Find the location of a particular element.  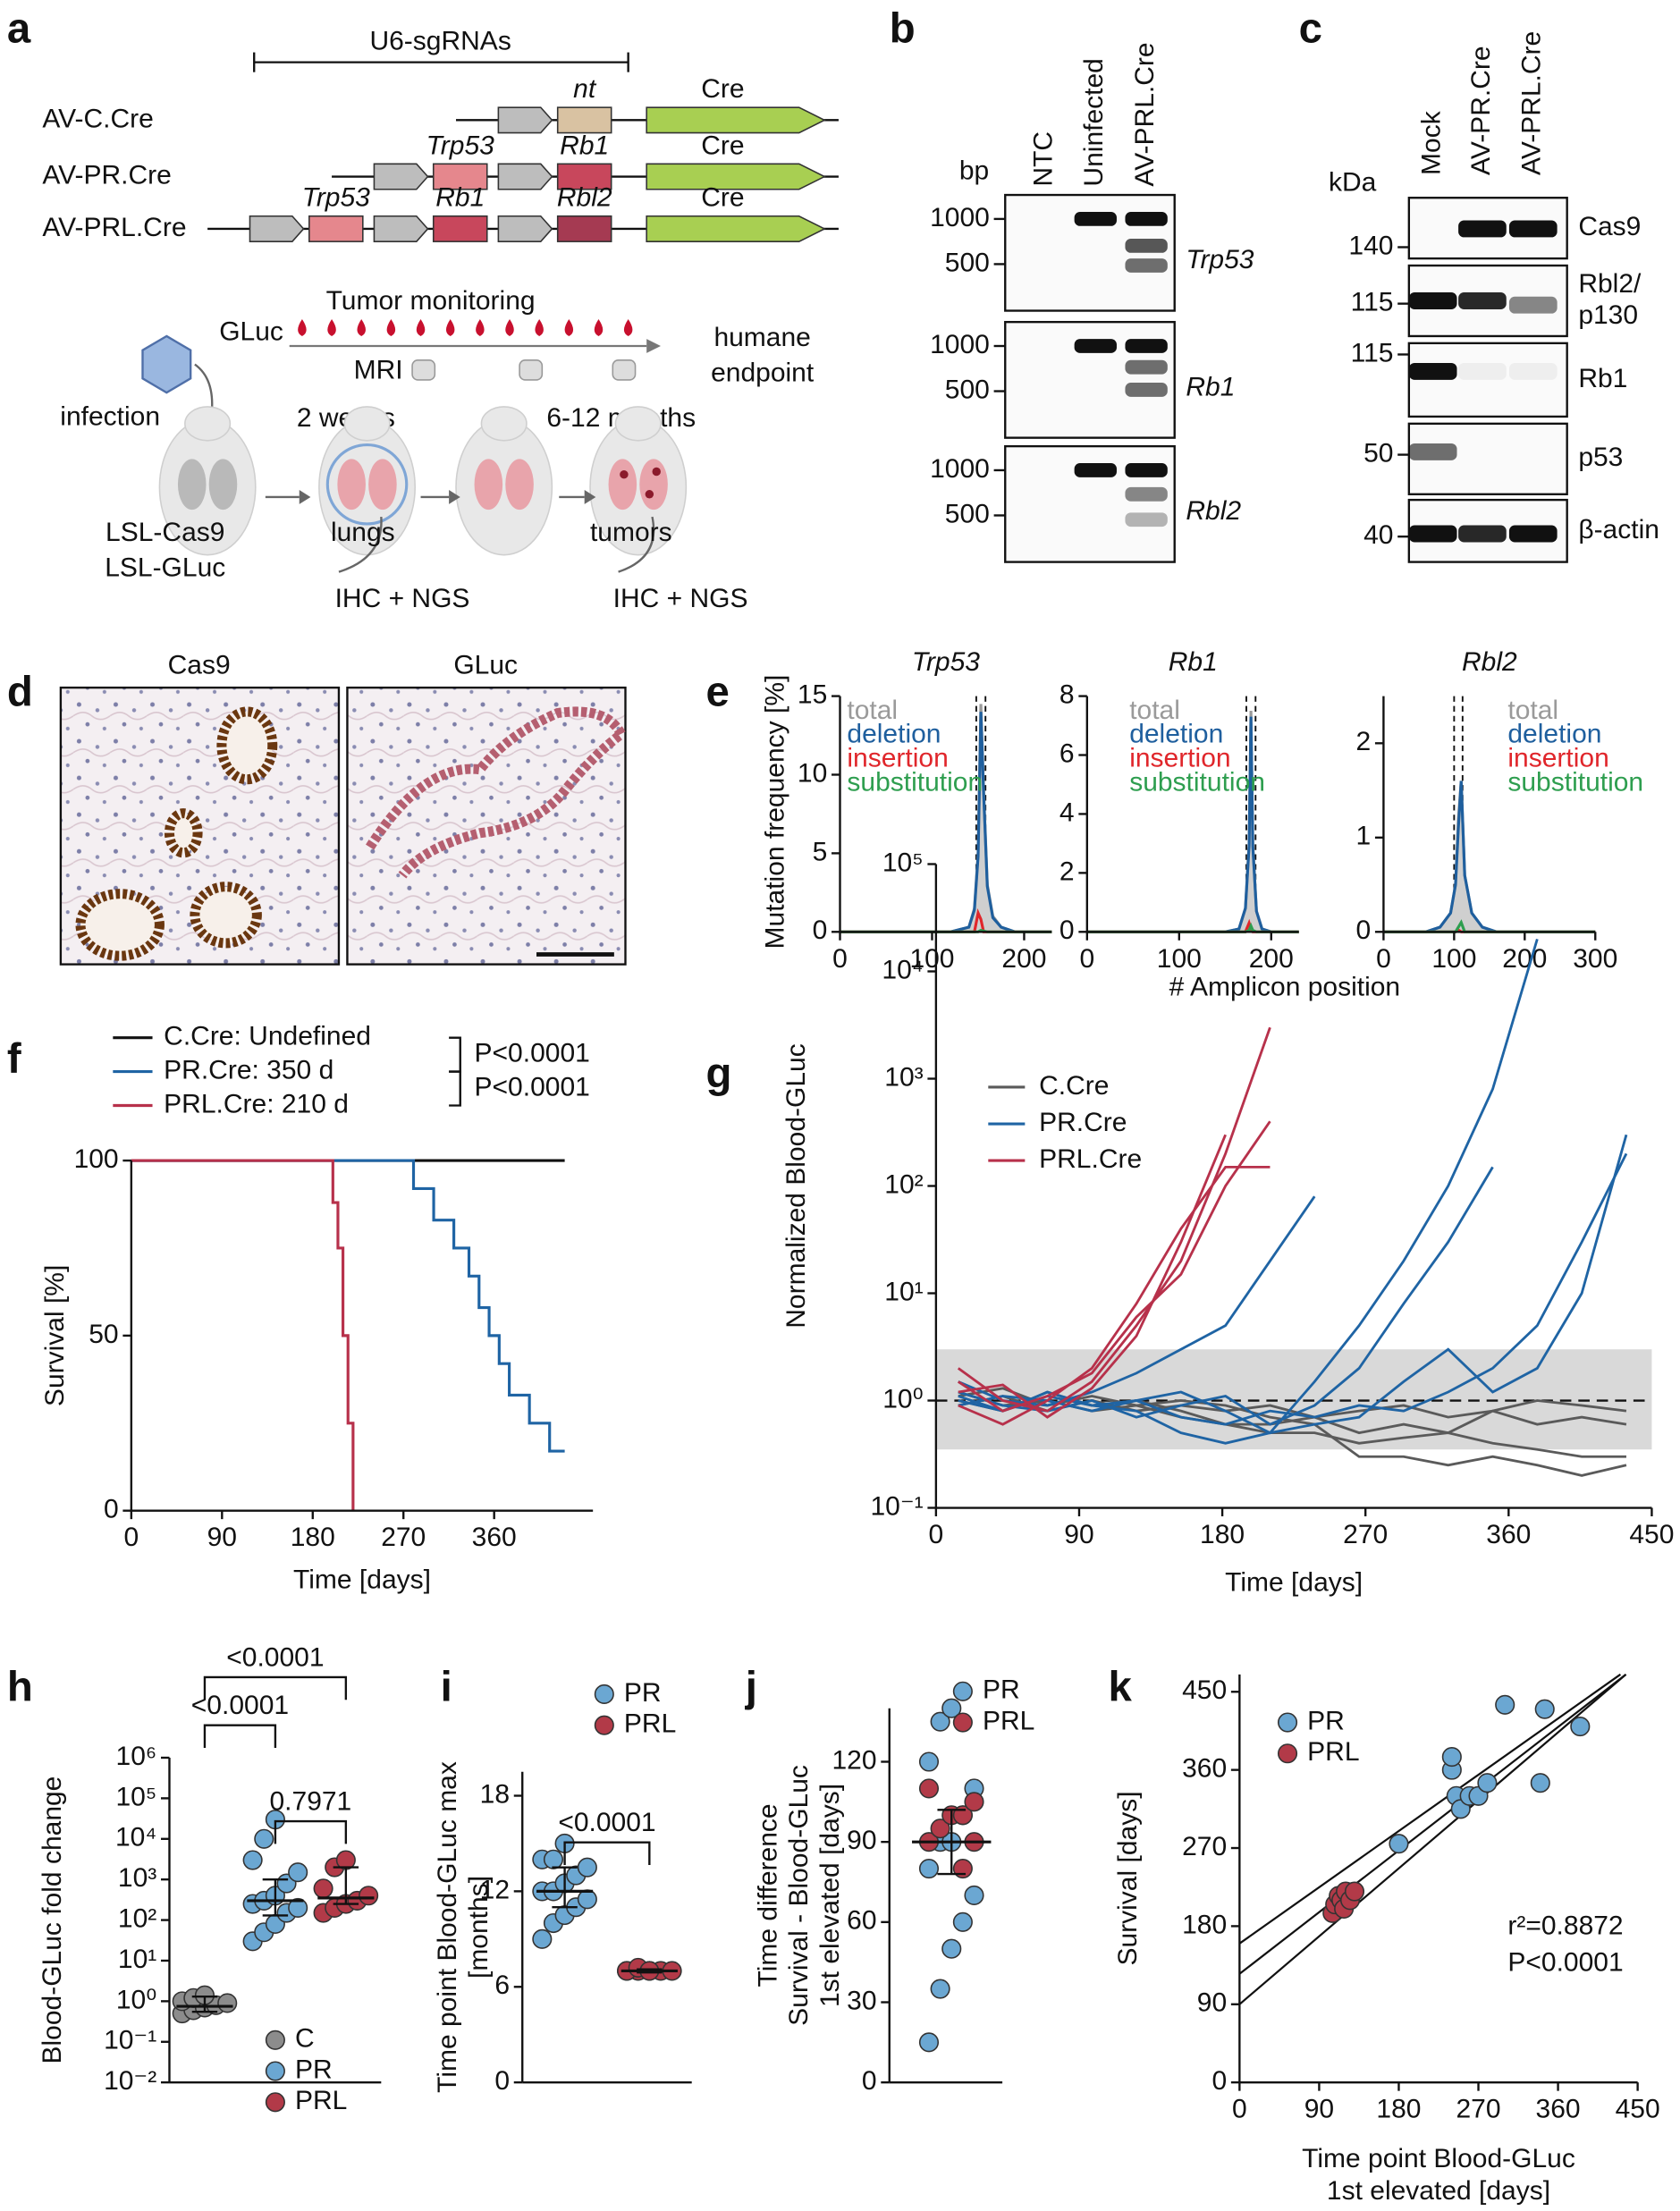

x-tick-label: 450 is located at coordinates (1638, 2109).